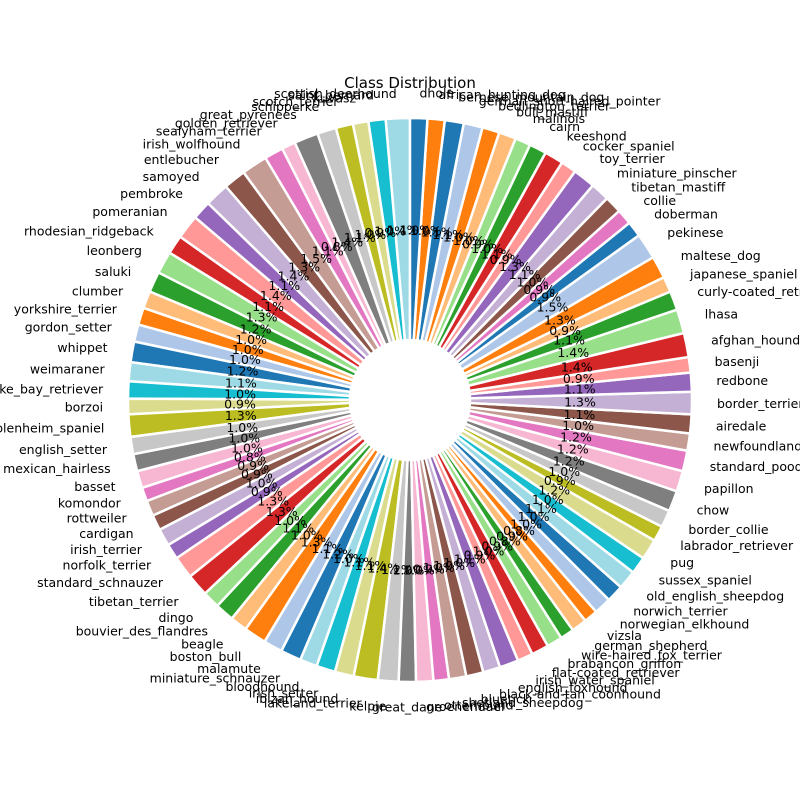  I want to click on category-label-bull_mastiff: bull_mastiff, so click(552, 111).